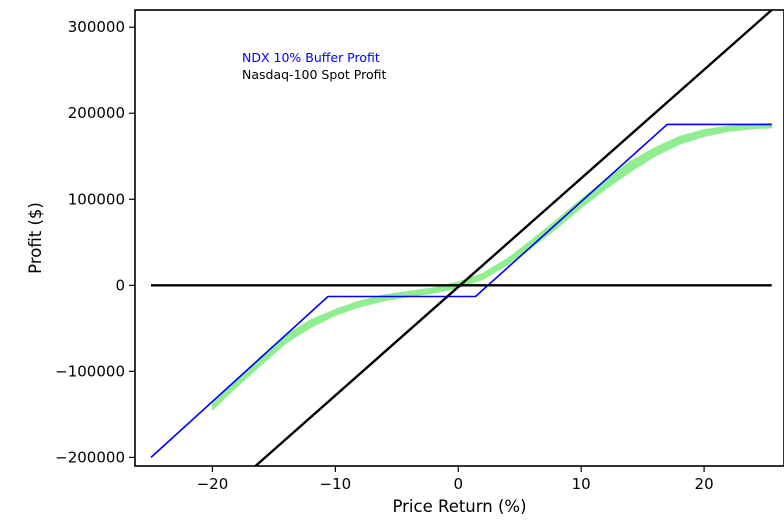  Describe the element at coordinates (96, 113) in the screenshot. I see `y-tick-label: 200000` at that location.